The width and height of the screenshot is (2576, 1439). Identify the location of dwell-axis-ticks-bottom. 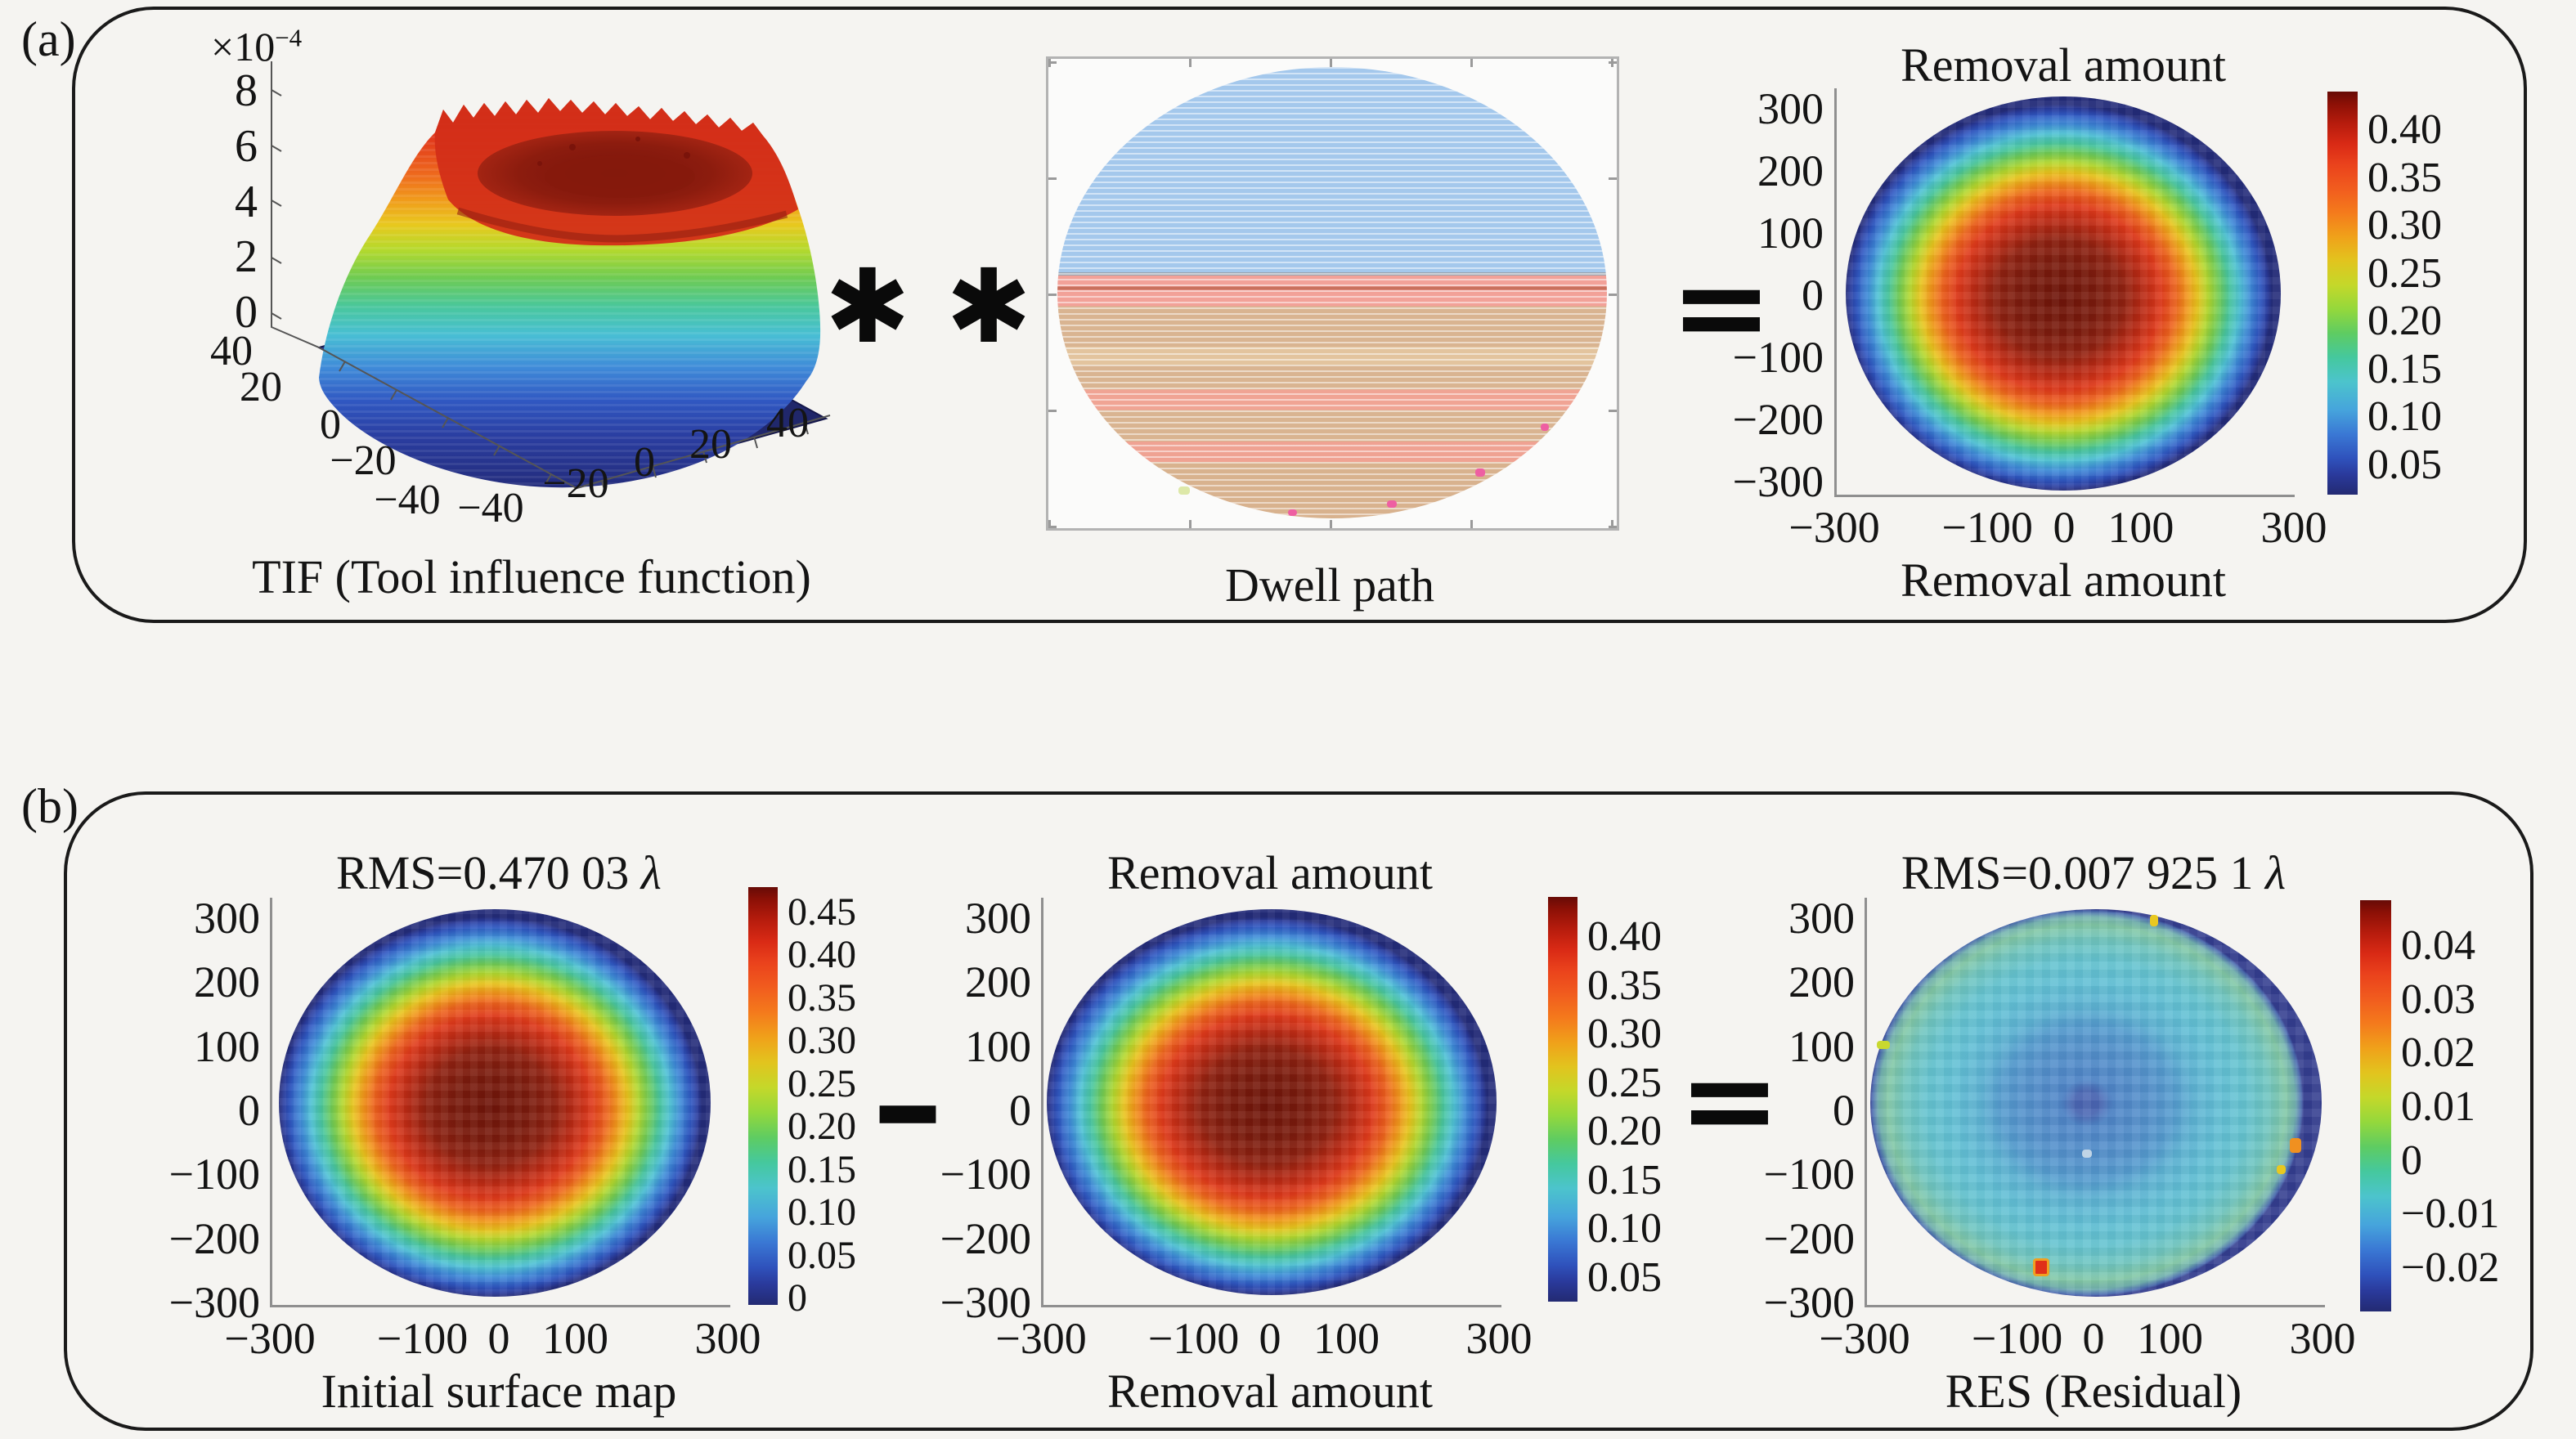
(1332, 524).